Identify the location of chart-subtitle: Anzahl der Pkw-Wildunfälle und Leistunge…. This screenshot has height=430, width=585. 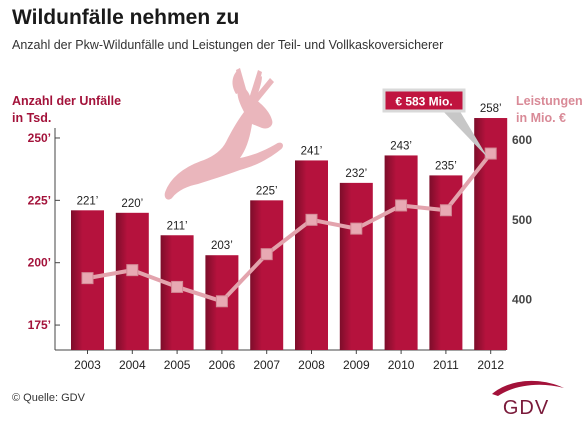
(228, 45).